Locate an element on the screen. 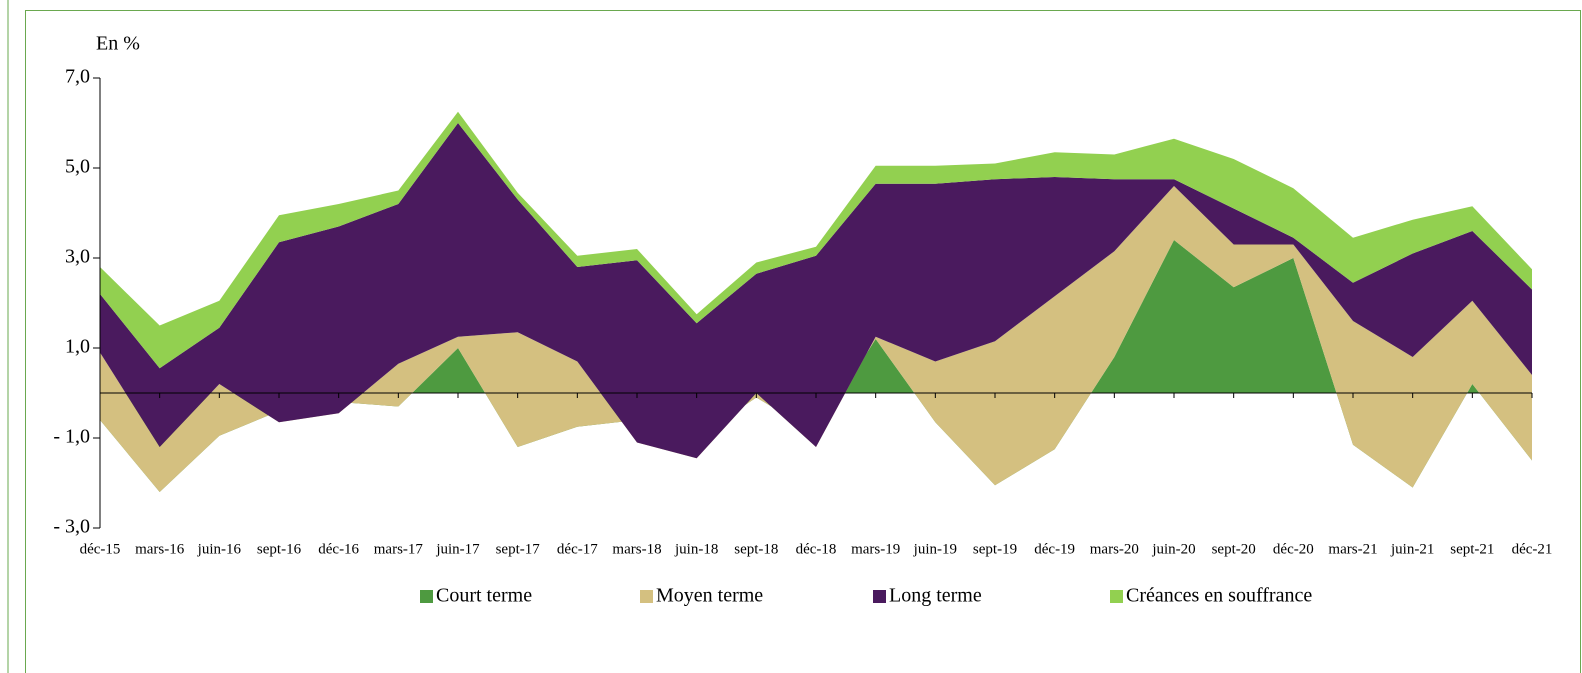 The height and width of the screenshot is (673, 1582). y-tick-label: 1,0 is located at coordinates (77, 347).